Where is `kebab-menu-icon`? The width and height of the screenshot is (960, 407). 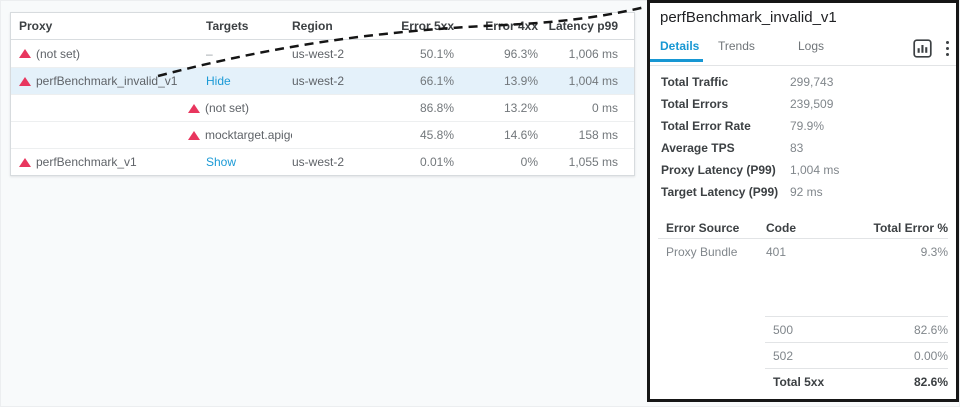
kebab-menu-icon is located at coordinates (947, 48).